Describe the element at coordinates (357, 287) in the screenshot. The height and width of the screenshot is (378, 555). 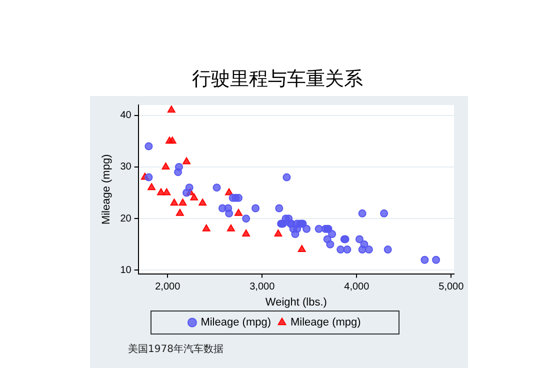
I see `x-tick-label: 4,000` at that location.